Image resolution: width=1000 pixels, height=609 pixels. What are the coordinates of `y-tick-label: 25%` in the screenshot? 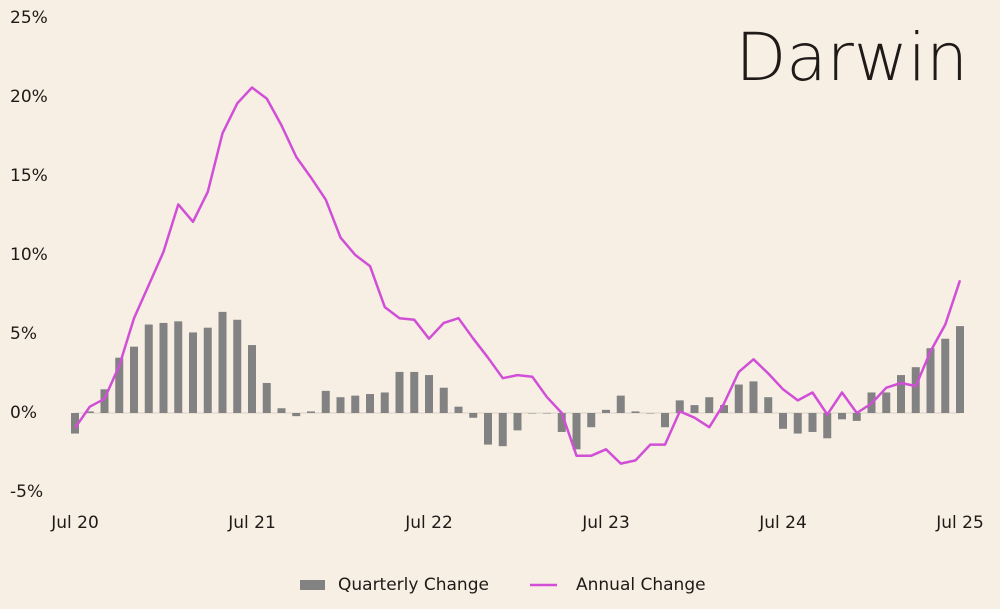 It's located at (29, 18).